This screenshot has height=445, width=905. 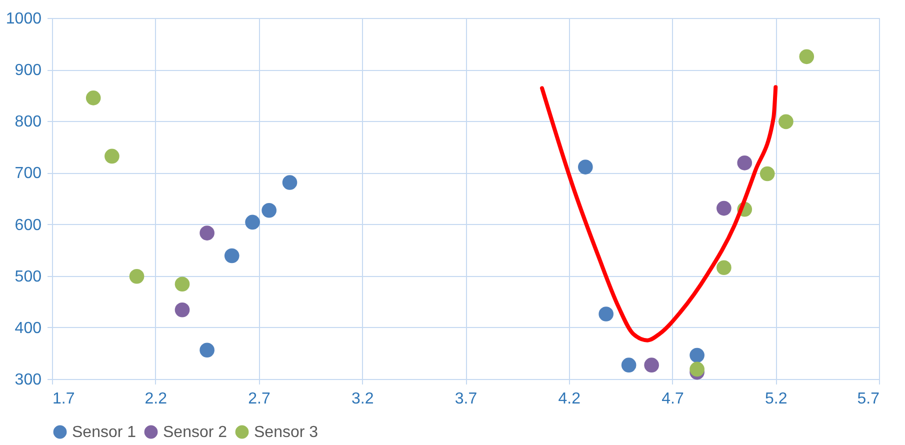 I want to click on y-tick-label: 500, so click(x=28, y=277).